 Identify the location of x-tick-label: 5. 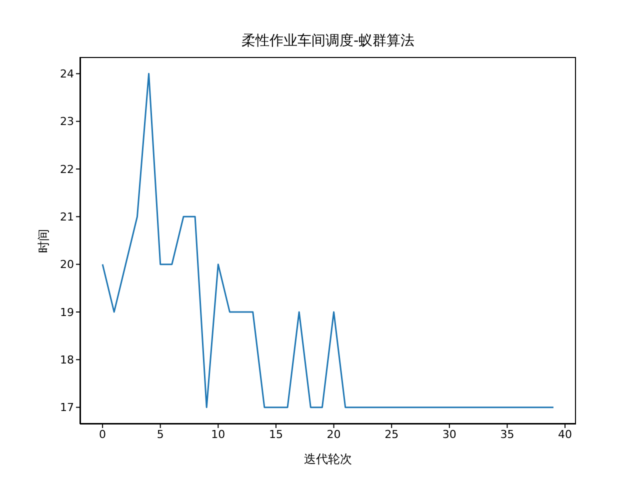
(160, 434).